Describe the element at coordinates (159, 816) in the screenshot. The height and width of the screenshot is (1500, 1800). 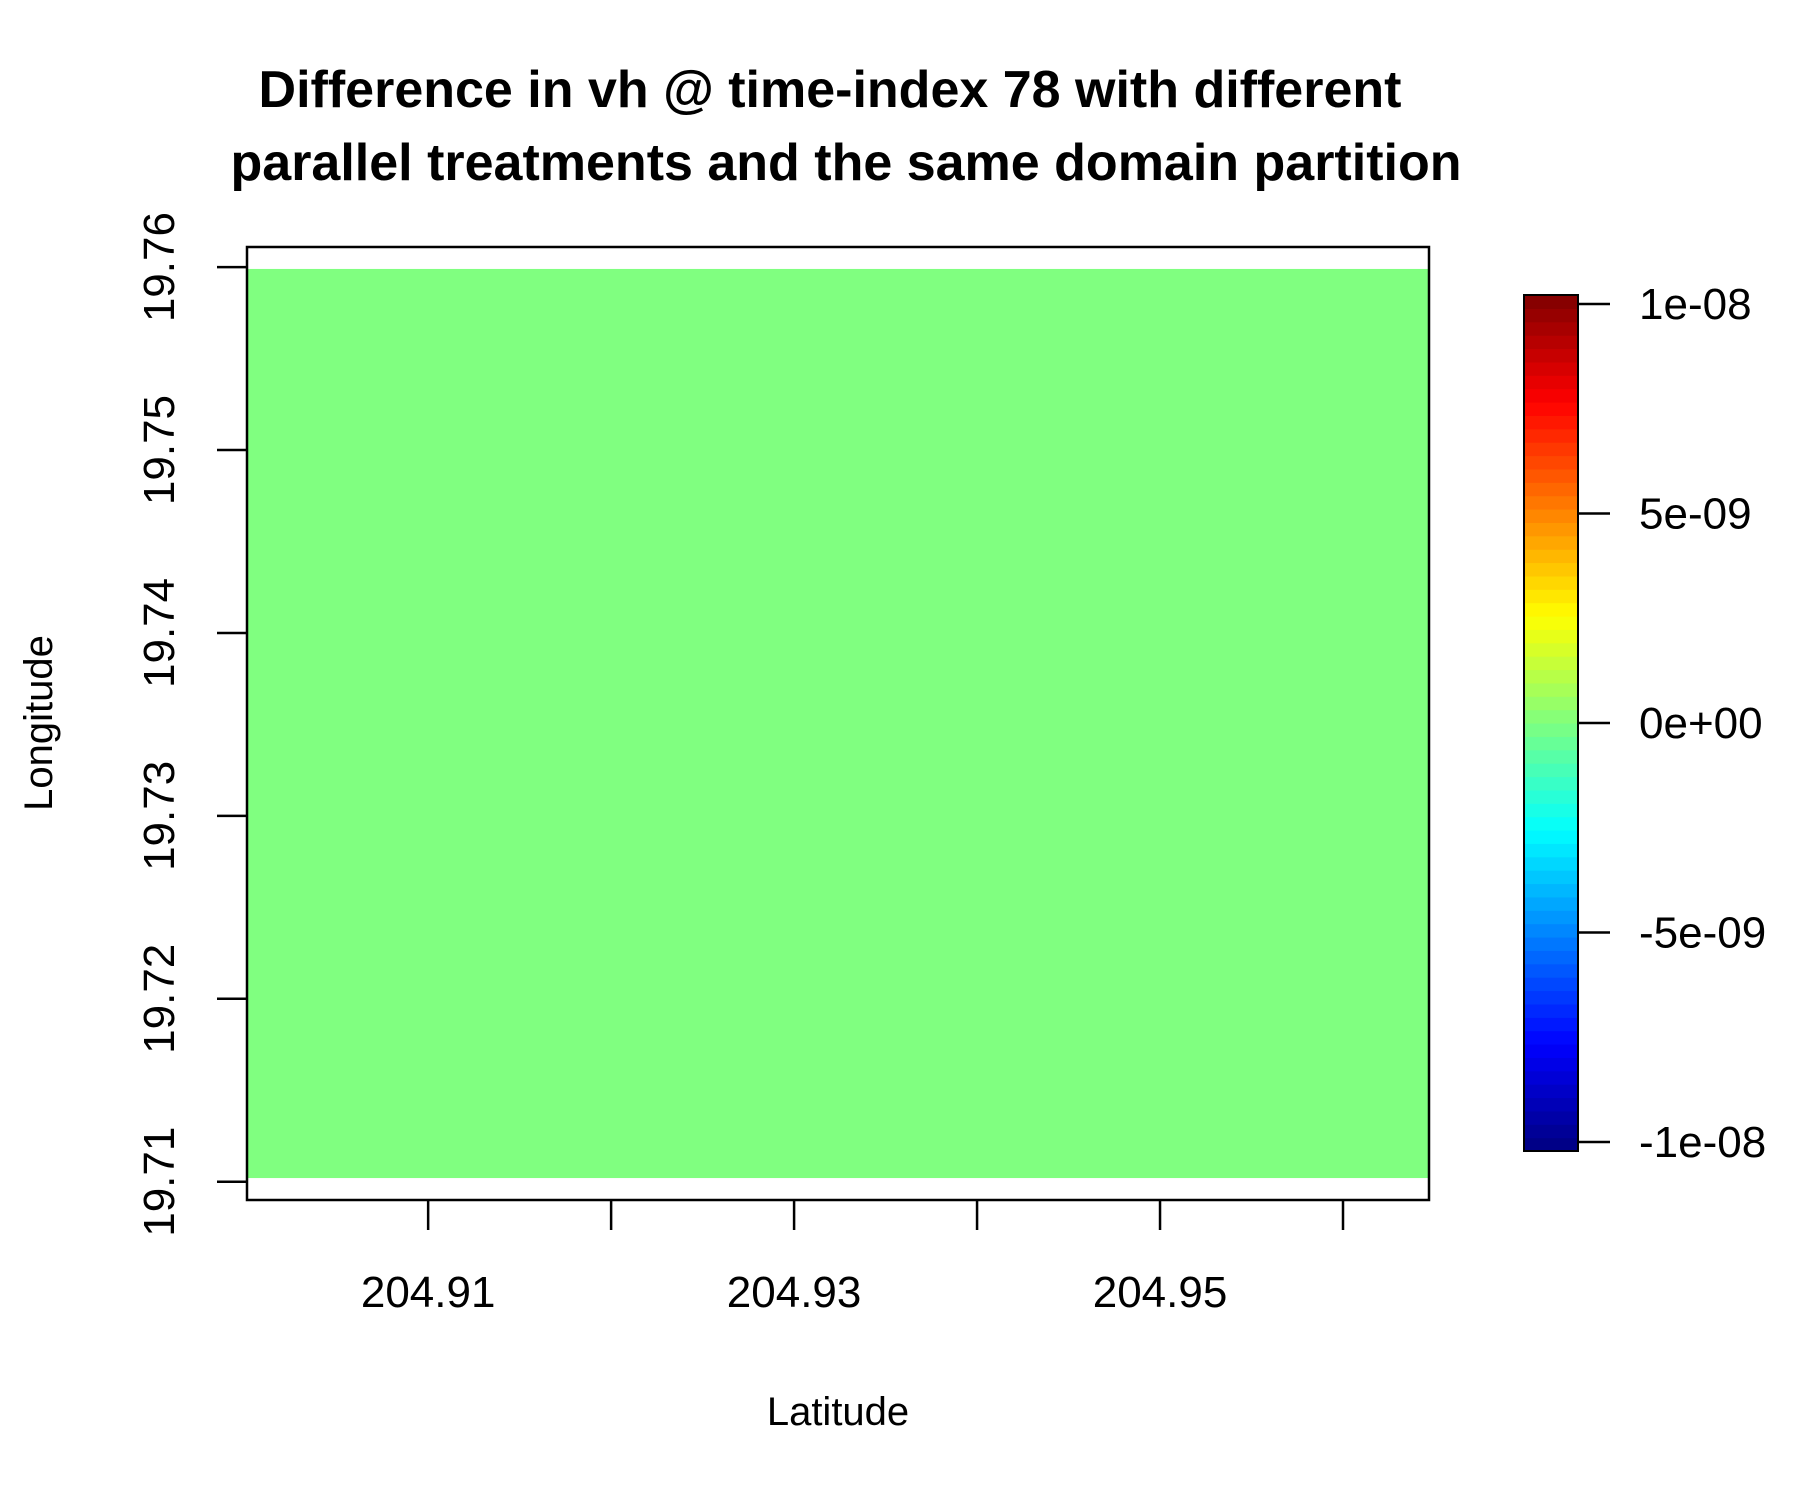
I see `y-tick-label: 19.73` at that location.